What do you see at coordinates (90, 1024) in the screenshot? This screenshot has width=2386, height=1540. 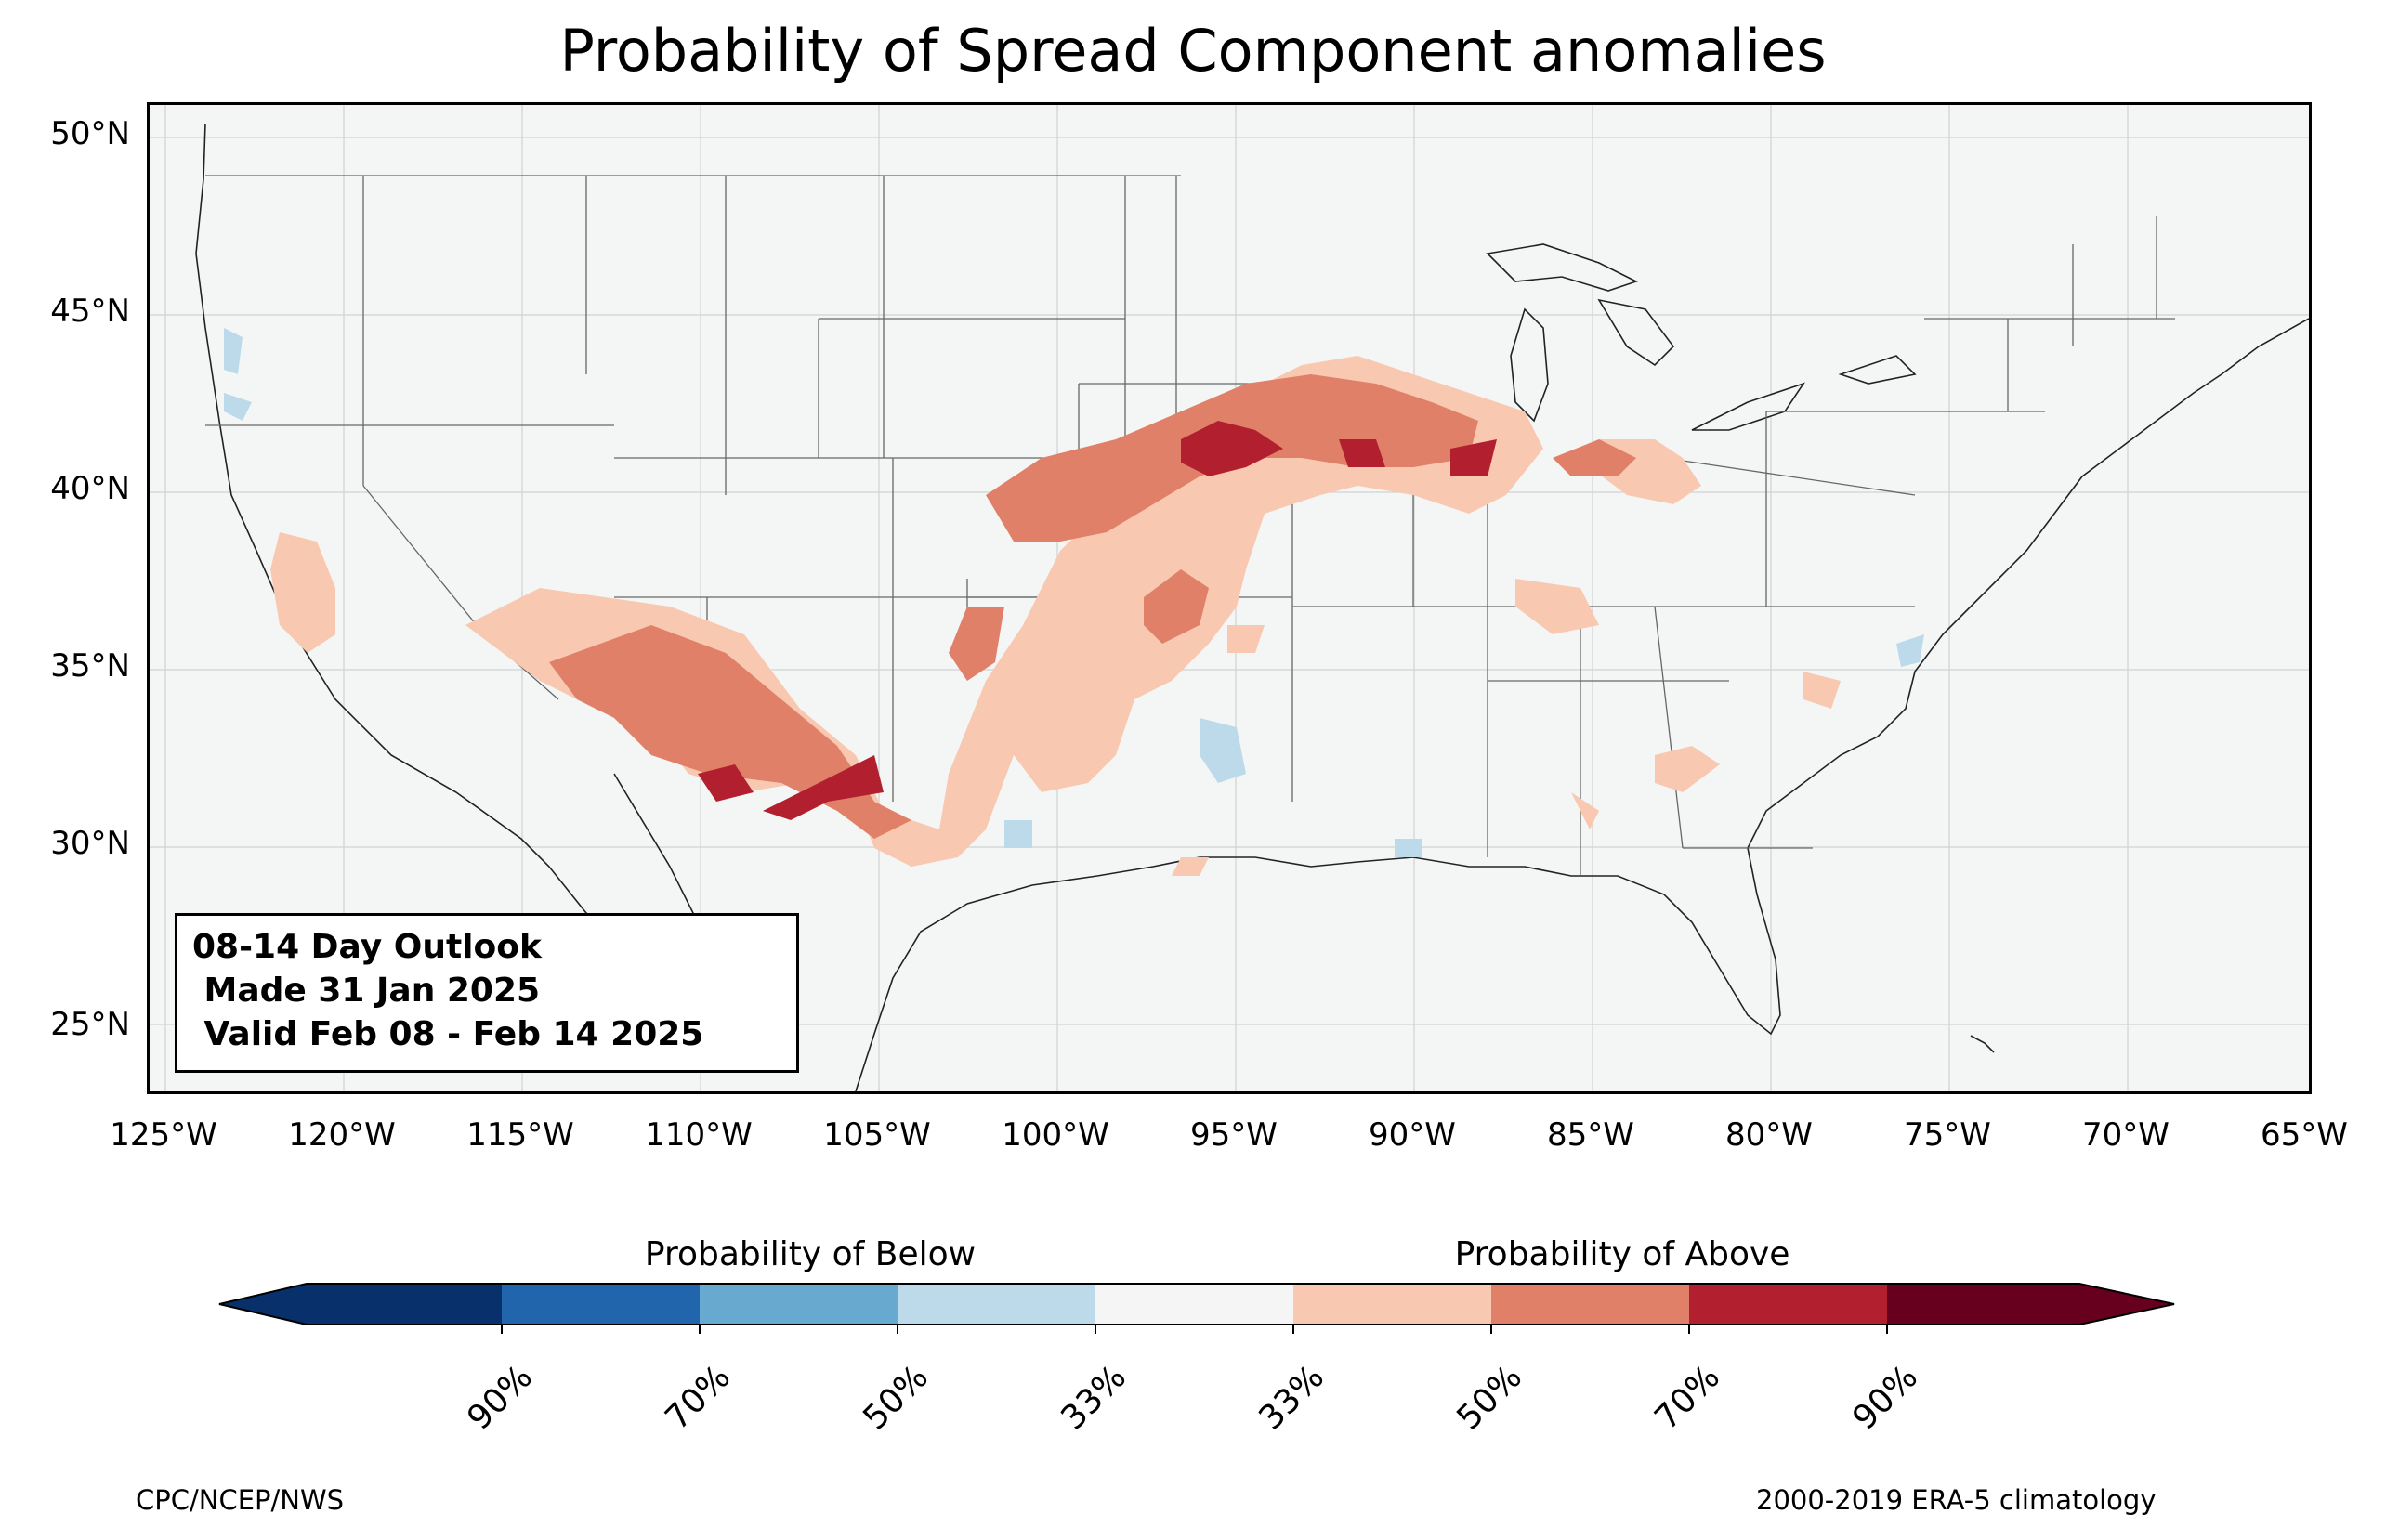 I see `lat-label: 25°N` at bounding box center [90, 1024].